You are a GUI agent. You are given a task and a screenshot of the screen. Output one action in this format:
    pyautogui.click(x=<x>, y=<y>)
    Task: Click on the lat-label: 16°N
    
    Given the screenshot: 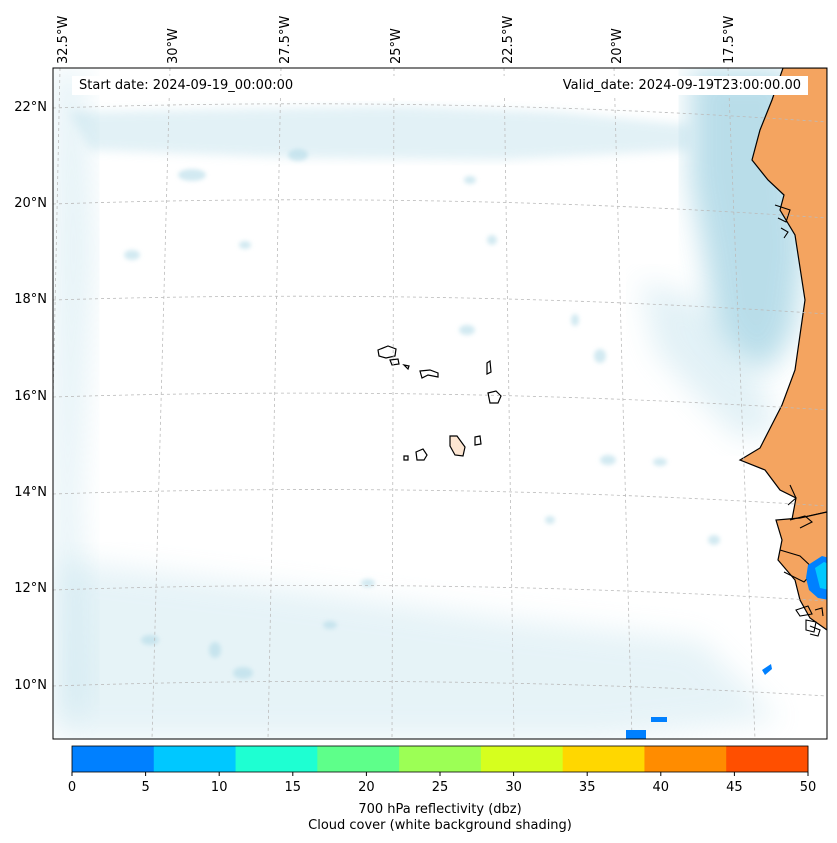 What is the action you would take?
    pyautogui.click(x=30, y=396)
    